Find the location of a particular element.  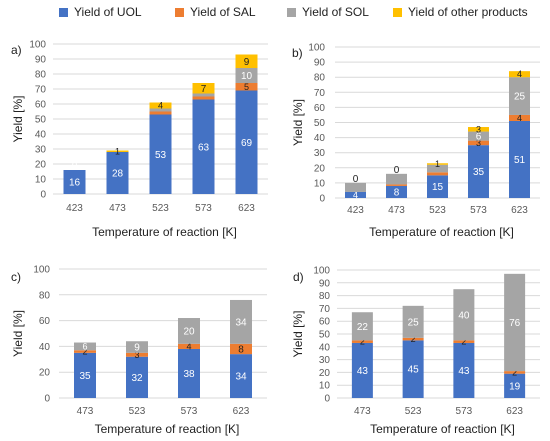

panel-a-ytick-label: 40 is located at coordinates (41, 135).